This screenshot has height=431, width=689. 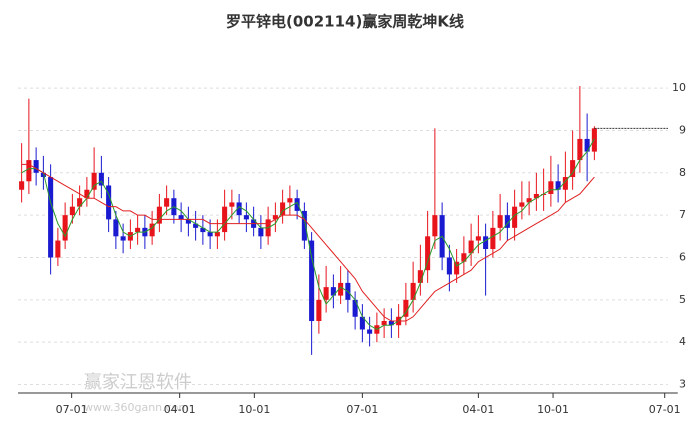 What do you see at coordinates (682, 384) in the screenshot?
I see `y-tick-label: 3` at bounding box center [682, 384].